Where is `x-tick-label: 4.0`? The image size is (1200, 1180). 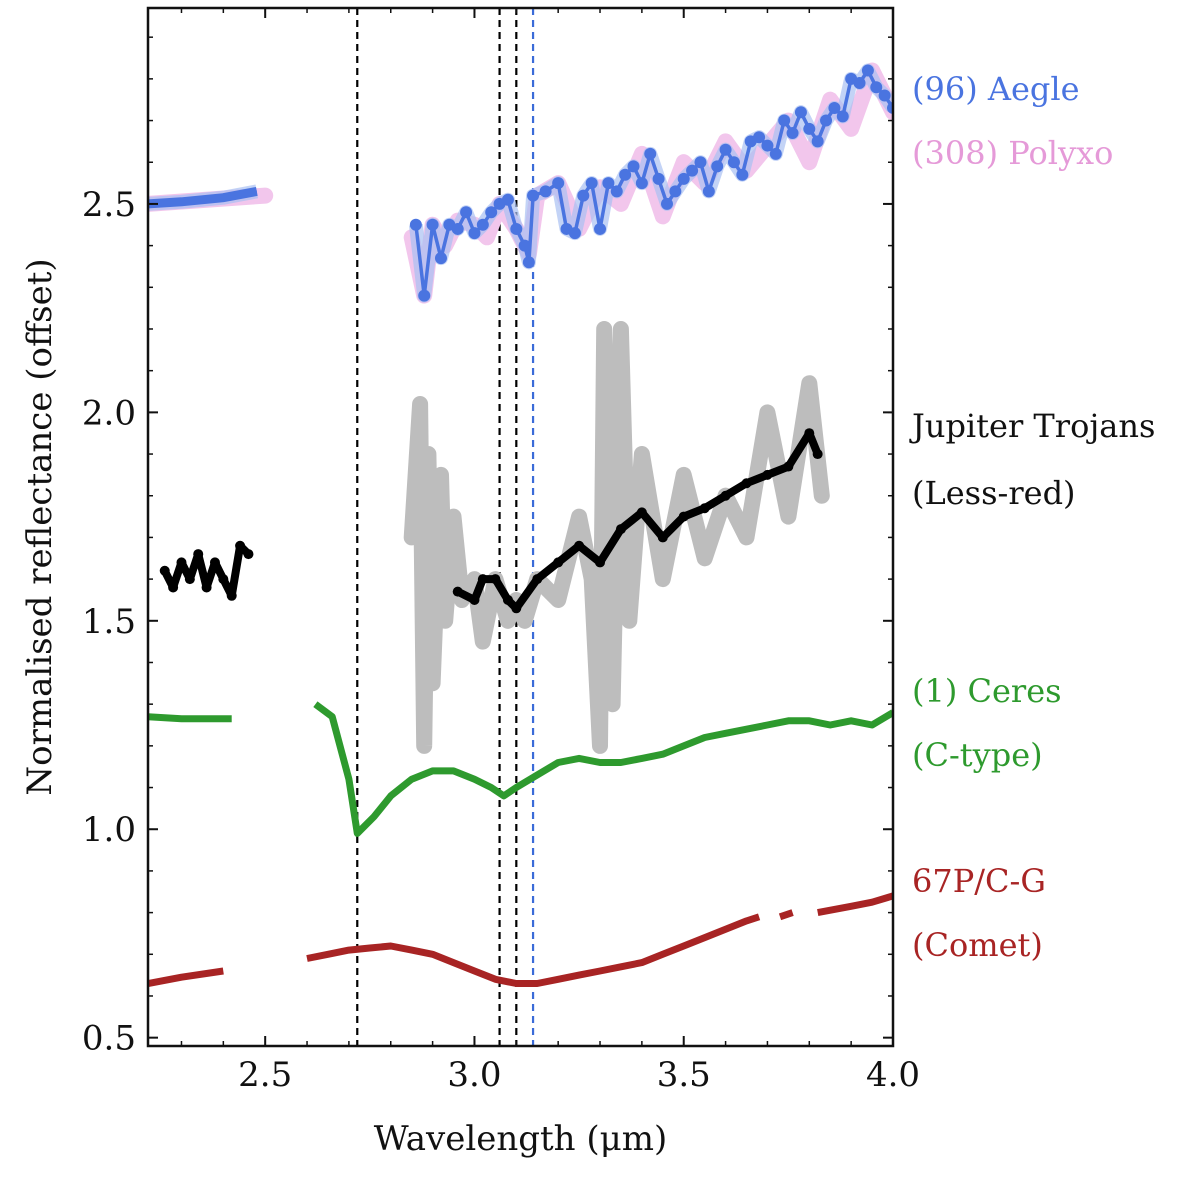 x-tick-label: 4.0 is located at coordinates (893, 1075).